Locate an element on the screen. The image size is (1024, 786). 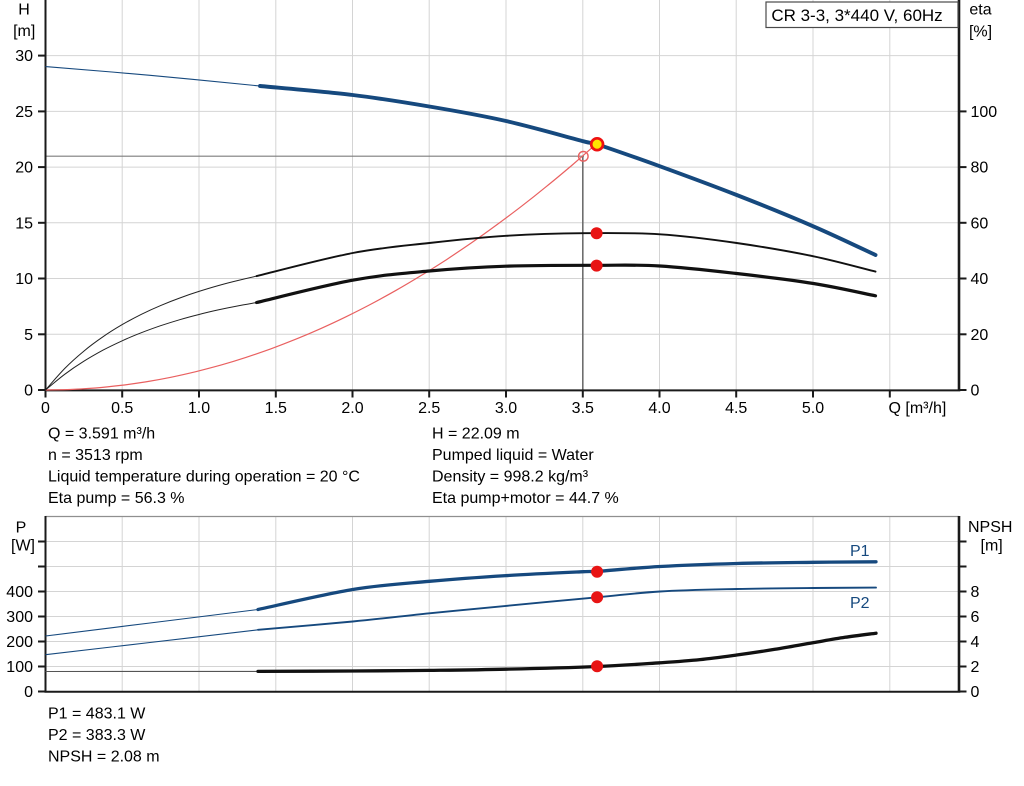
svg-text: 40 is located at coordinates (980, 279).